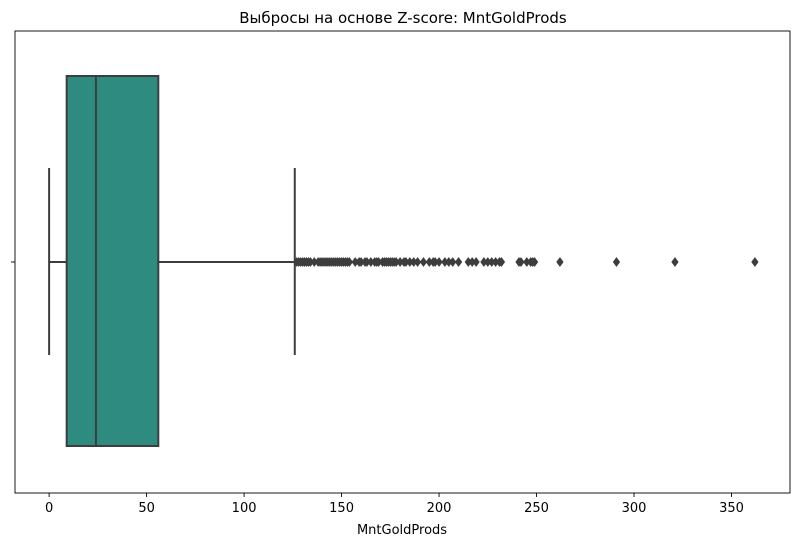 The height and width of the screenshot is (546, 799). I want to click on x-tick-label: 300, so click(634, 508).